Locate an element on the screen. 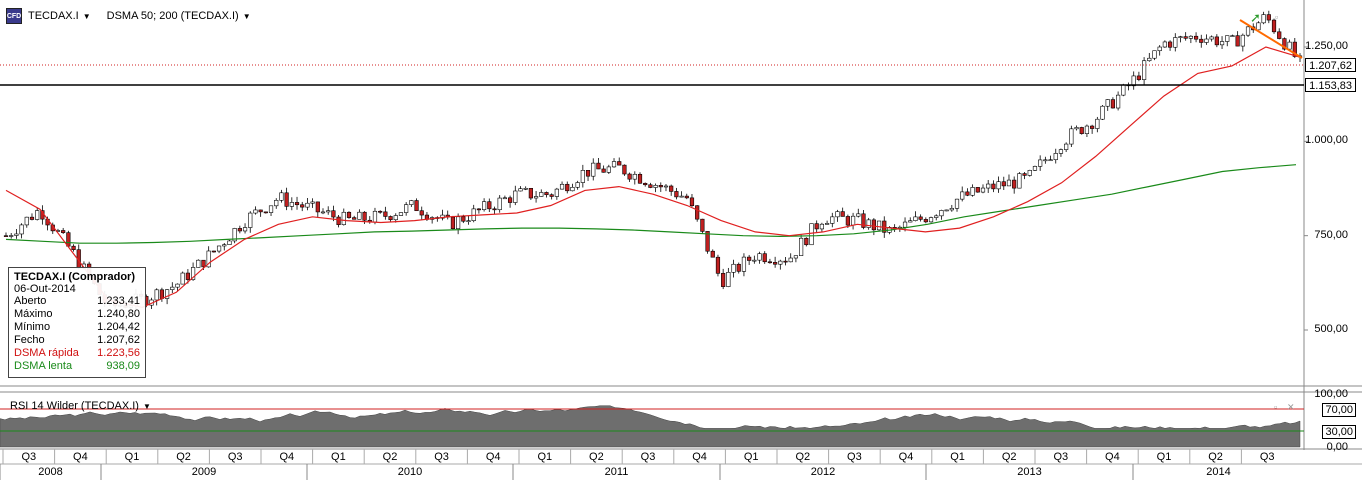 This screenshot has width=1362, height=480. rsi-selector: RSI 14 Wilder (TECDAX.I) ▼ is located at coordinates (80, 406).